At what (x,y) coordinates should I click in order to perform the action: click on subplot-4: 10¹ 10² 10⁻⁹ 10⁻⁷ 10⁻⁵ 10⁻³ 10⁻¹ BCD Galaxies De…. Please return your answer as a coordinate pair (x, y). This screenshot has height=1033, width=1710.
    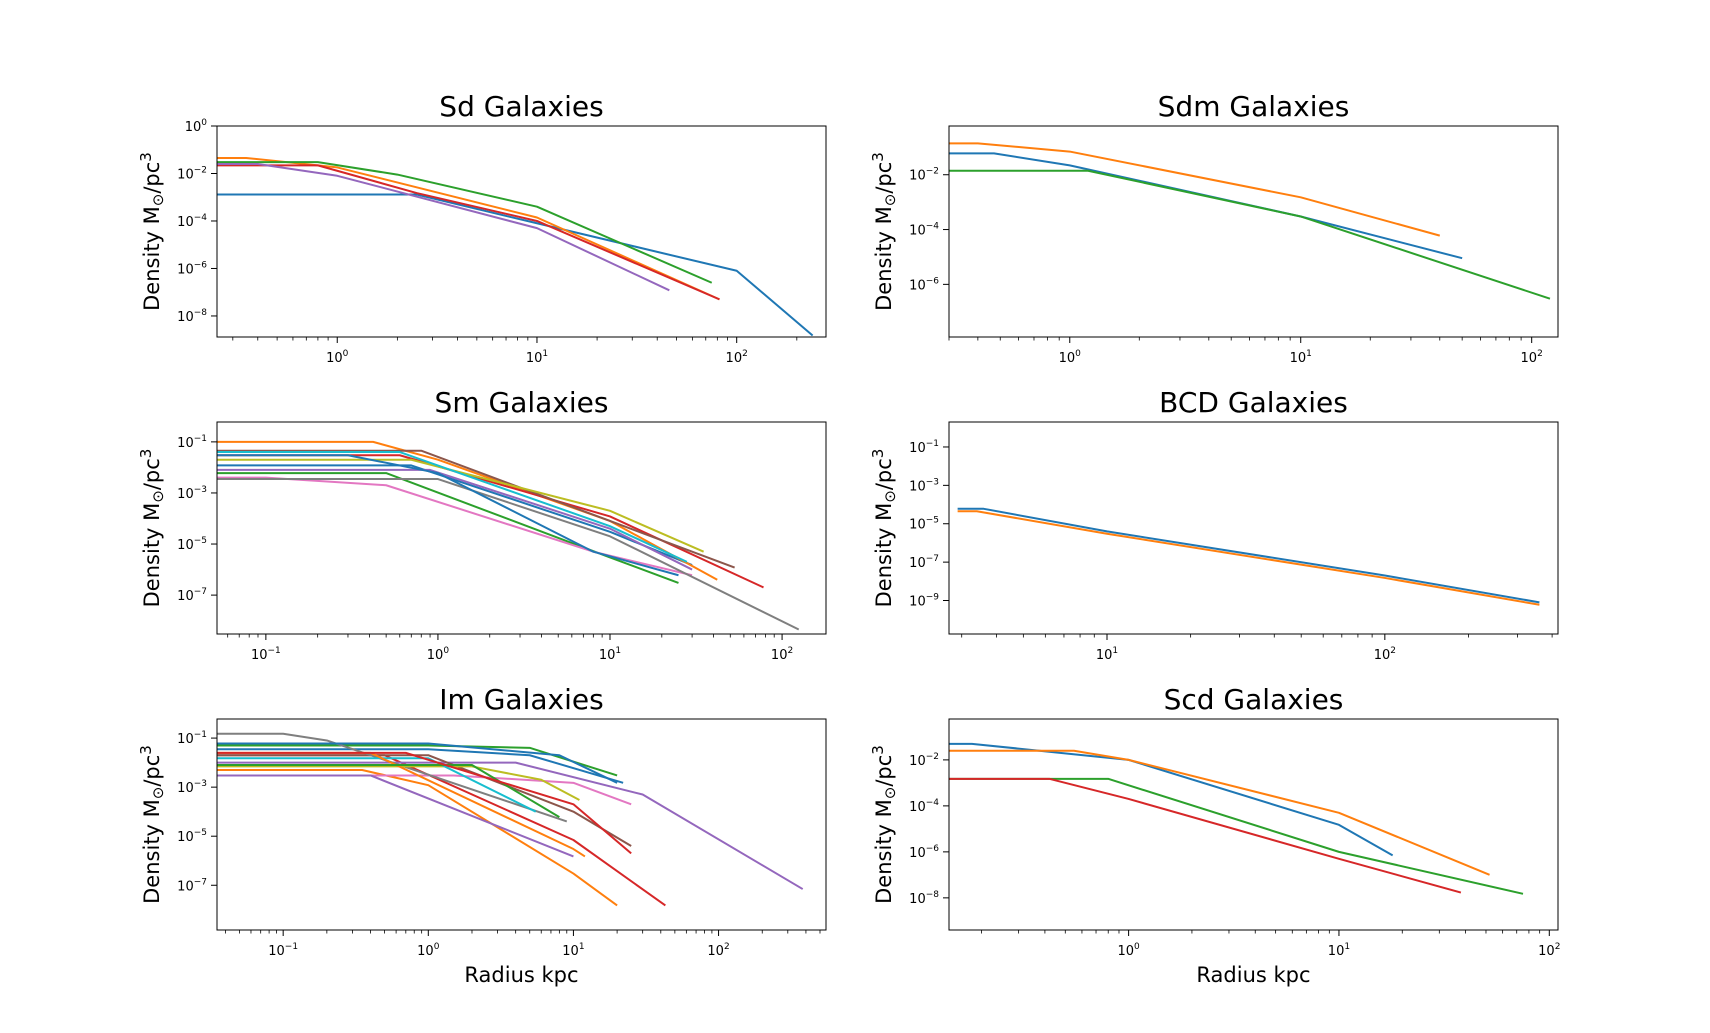
    Looking at the image, I should click on (1214, 524).